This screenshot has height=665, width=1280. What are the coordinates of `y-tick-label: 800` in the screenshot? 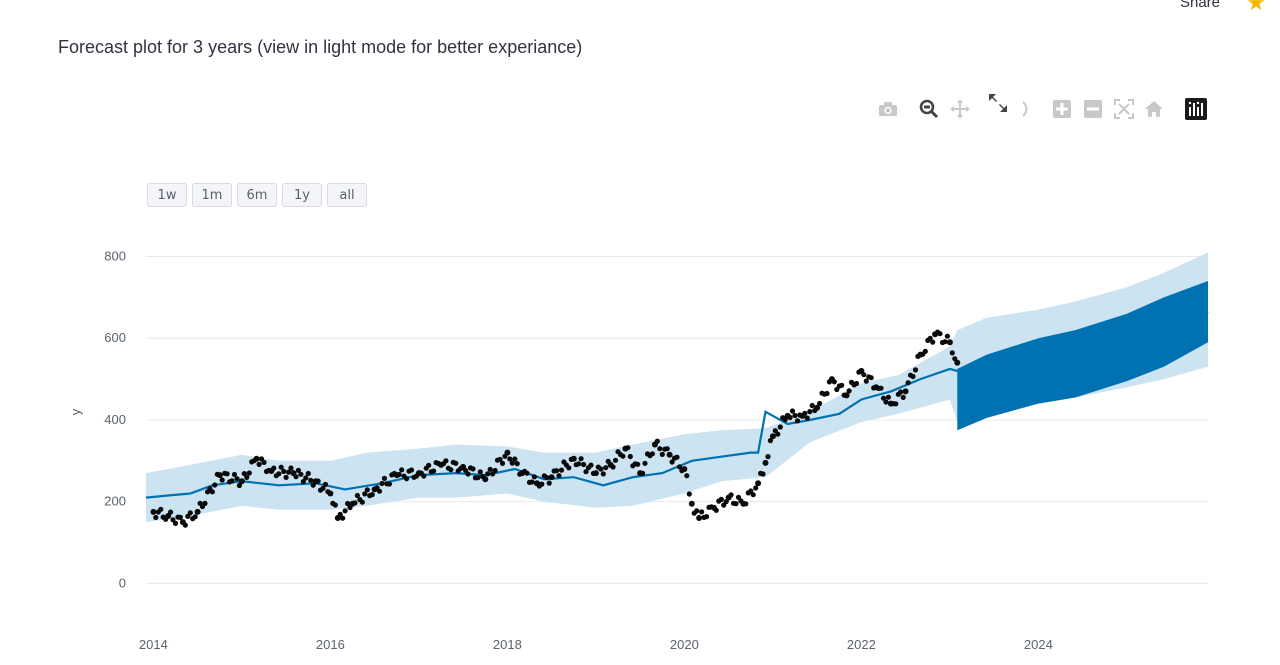 It's located at (115, 256).